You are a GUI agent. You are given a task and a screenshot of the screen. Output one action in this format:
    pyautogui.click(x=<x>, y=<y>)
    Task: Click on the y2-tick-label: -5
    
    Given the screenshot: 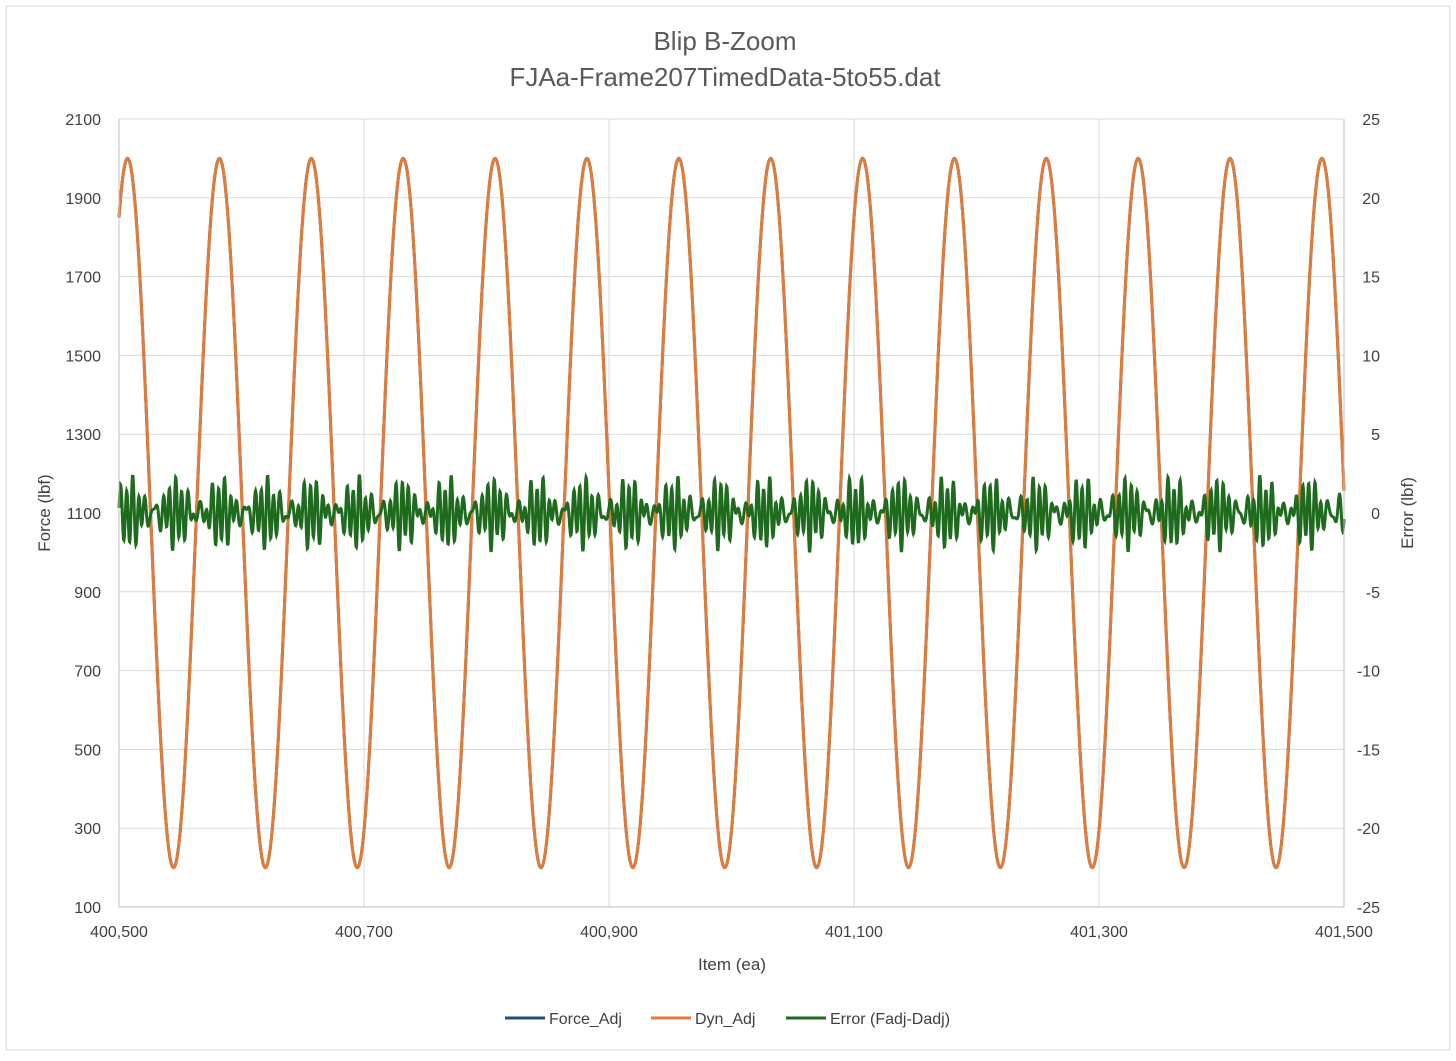 What is the action you would take?
    pyautogui.click(x=1373, y=593)
    